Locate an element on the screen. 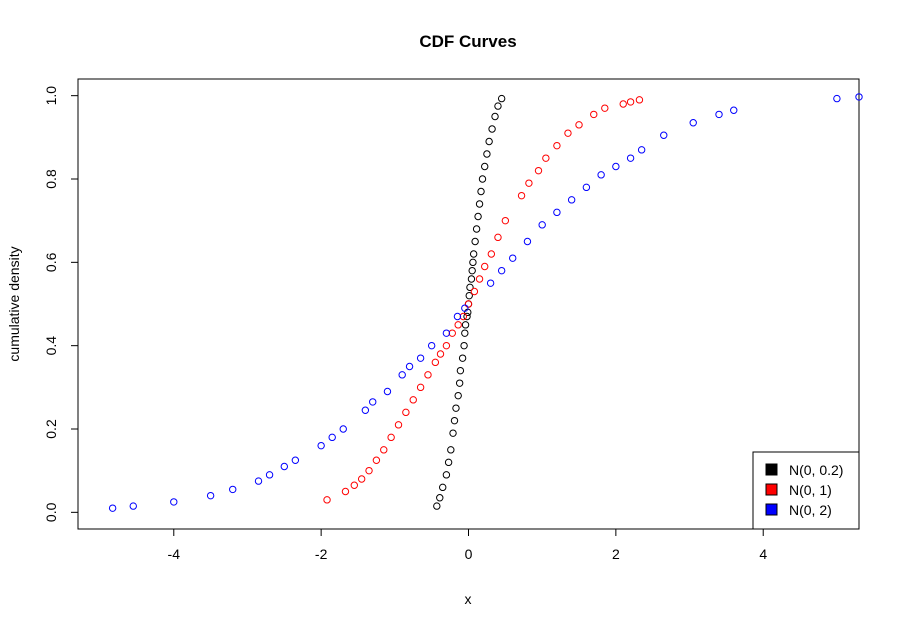 The width and height of the screenshot is (900, 627). legend: N(0, 0.2) N(0, 1) N(0, 2) is located at coordinates (806, 490).